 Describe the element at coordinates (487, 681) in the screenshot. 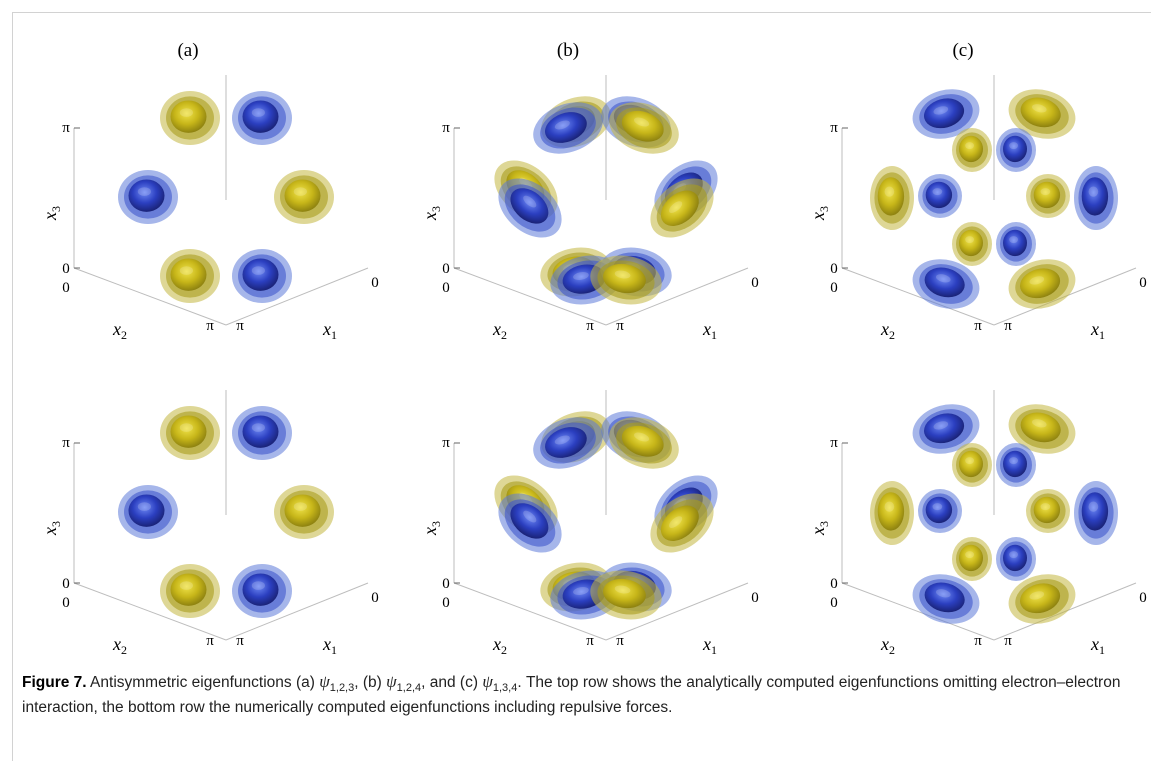

I see `caption-psi-c: ψ` at that location.